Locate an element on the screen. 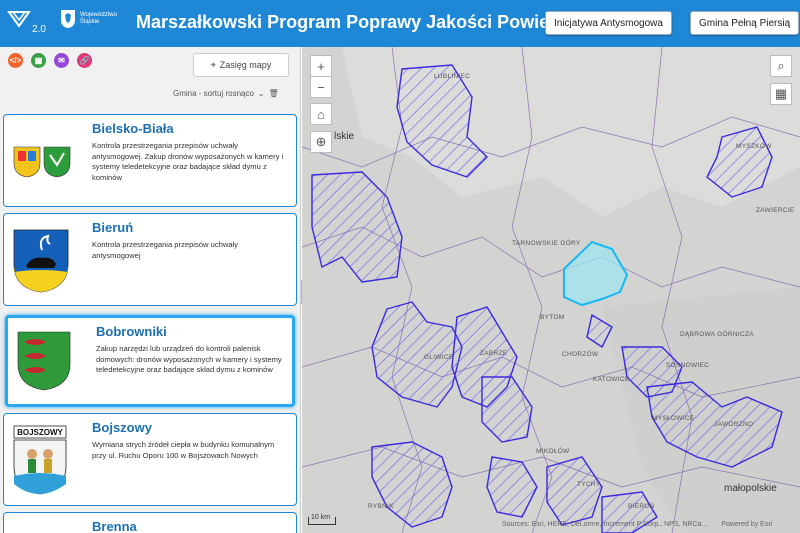 The image size is (800, 533). app-logo: 2.0 is located at coordinates (26, 24).